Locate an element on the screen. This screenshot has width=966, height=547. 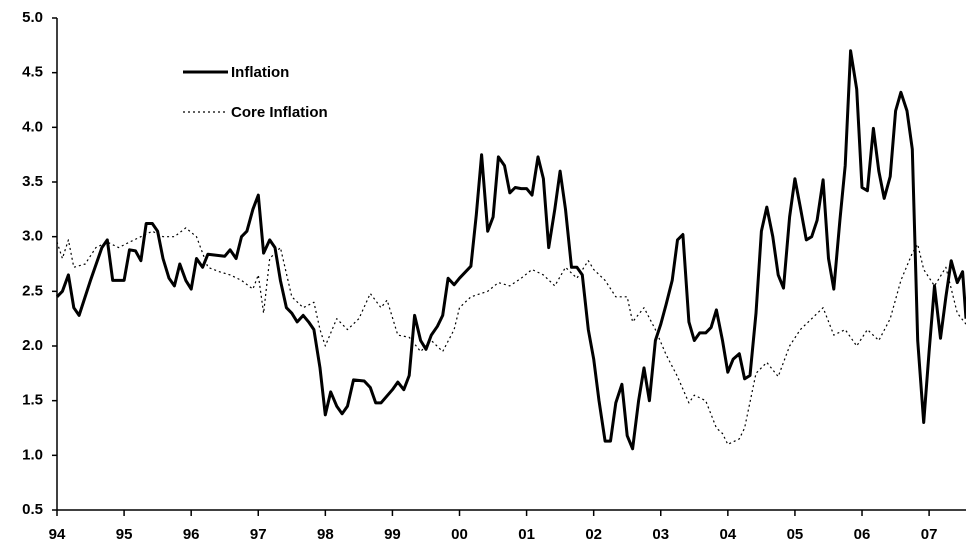
y-tick-label: 2.0 is located at coordinates (32, 345).